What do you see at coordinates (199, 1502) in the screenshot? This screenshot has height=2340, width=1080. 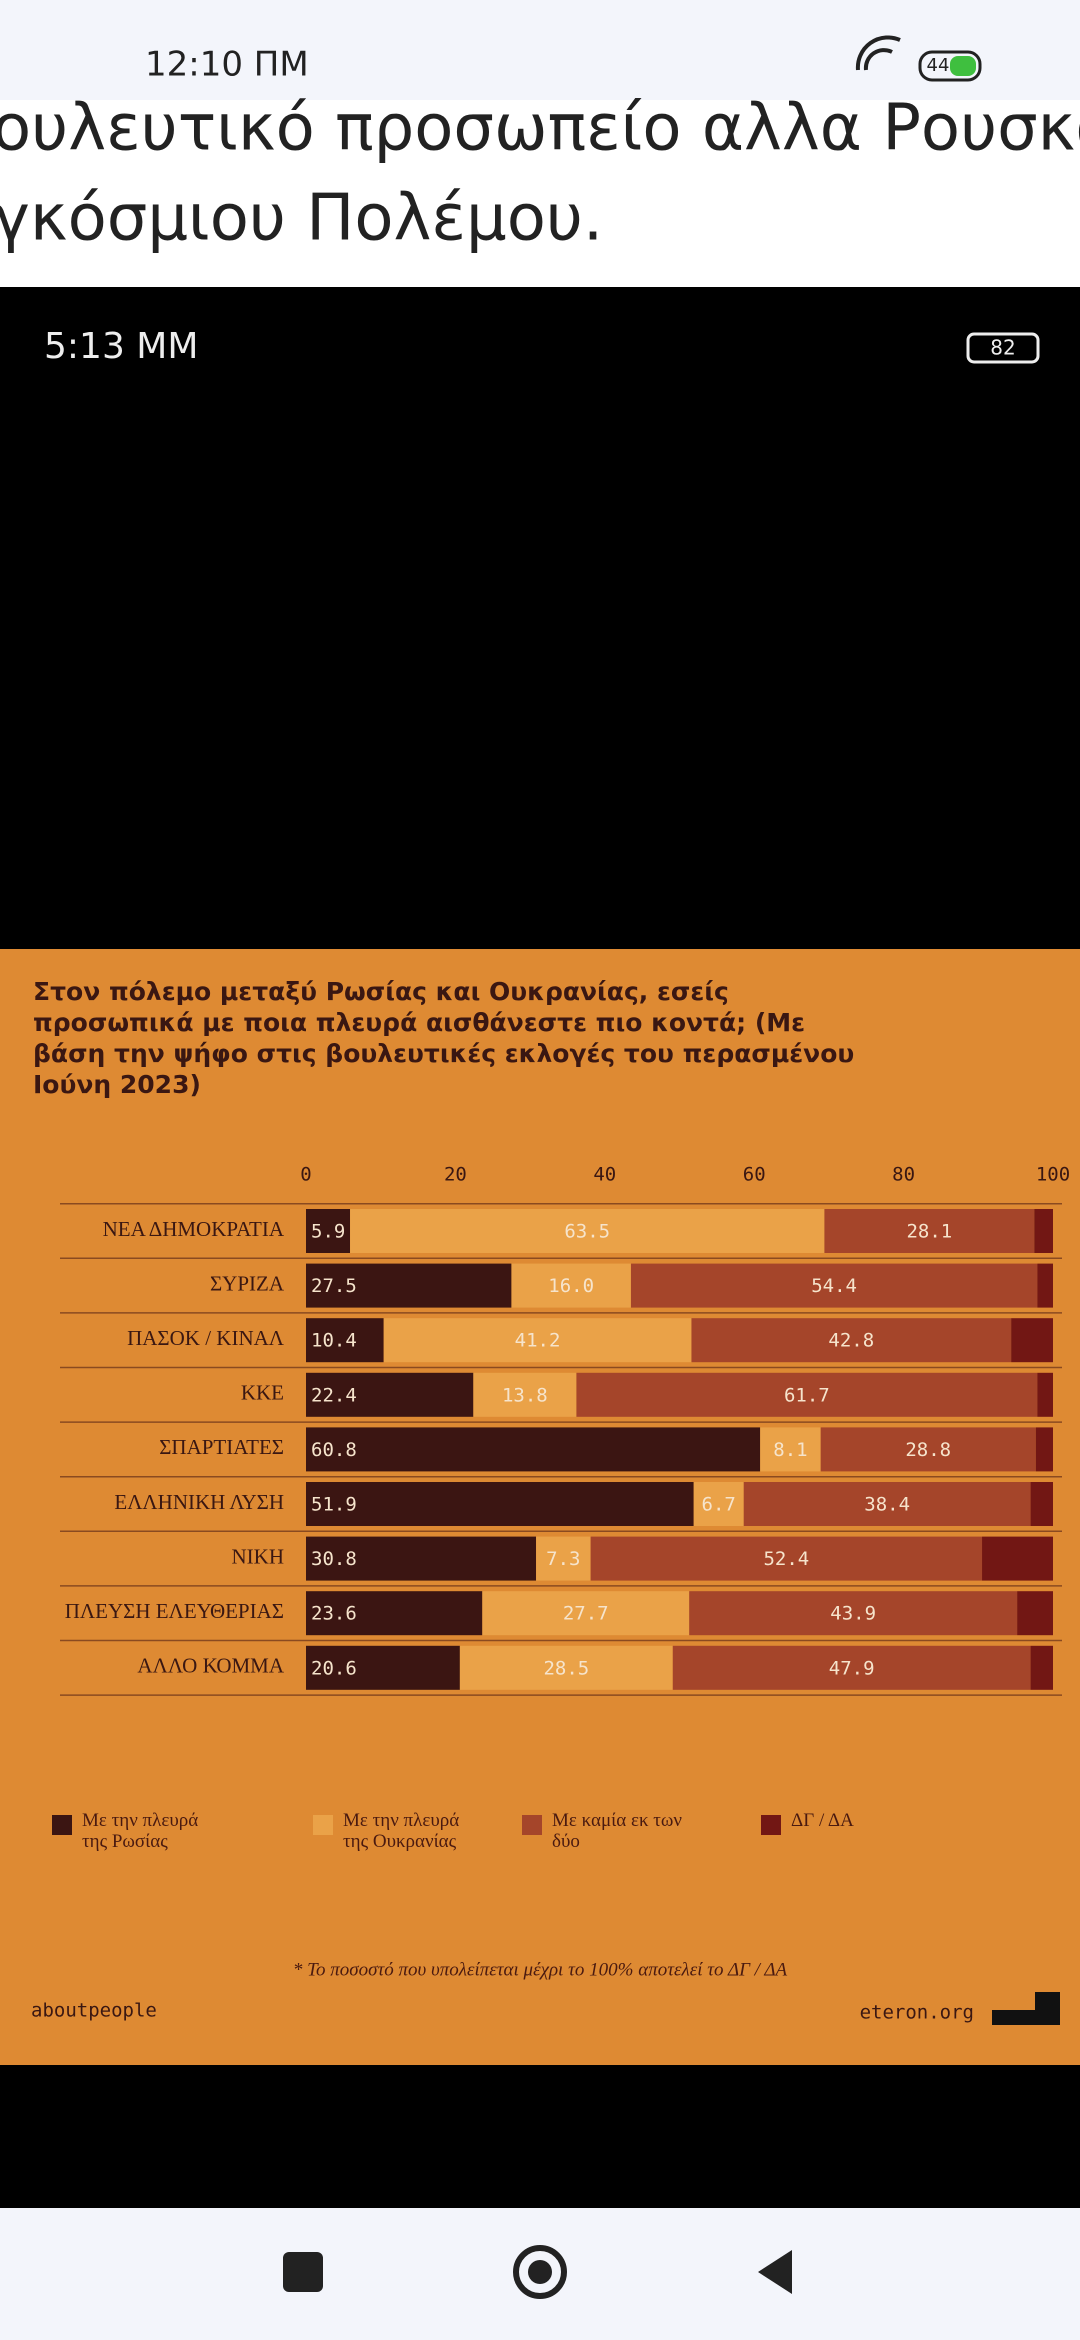 I see `category-label: ΕΛΛΗΝΙΚΗ ΛΥΣΗ` at bounding box center [199, 1502].